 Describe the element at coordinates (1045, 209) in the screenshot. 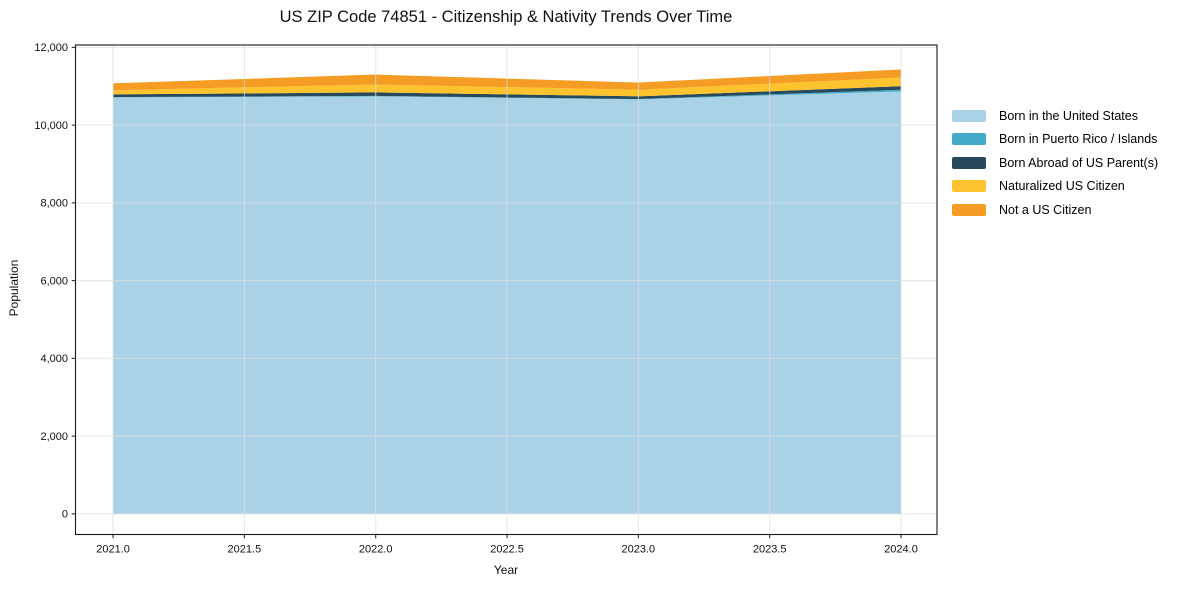

I see `legend-label: Not a US Citizen` at that location.